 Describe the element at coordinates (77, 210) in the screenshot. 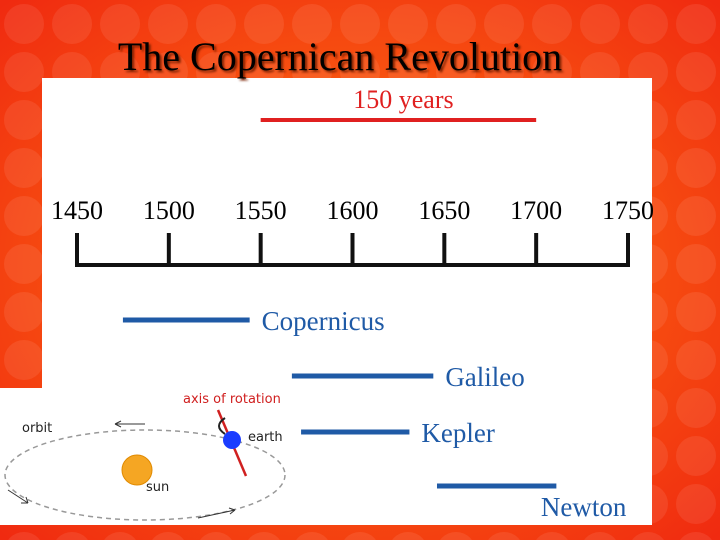

I see `tick-label: 1450` at that location.